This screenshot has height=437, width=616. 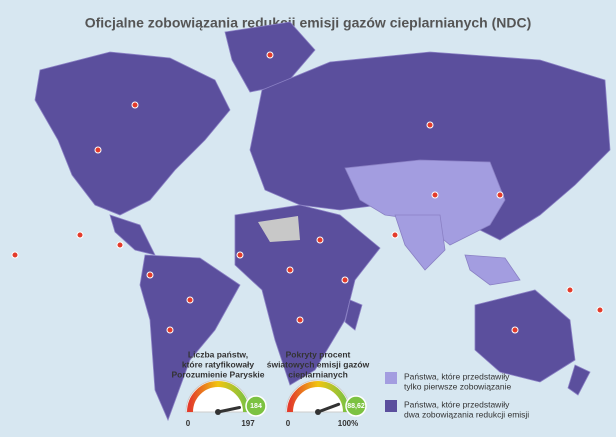 I want to click on gauge-title: Pokryty procent, so click(x=318, y=354).